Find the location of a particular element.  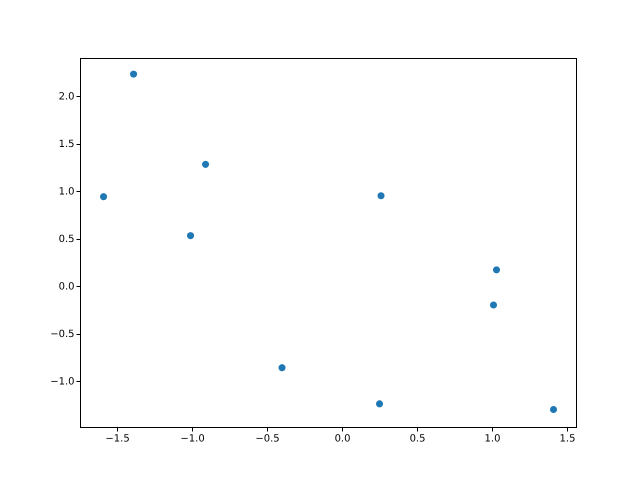

y-tick-label: 1.0 is located at coordinates (66, 192).